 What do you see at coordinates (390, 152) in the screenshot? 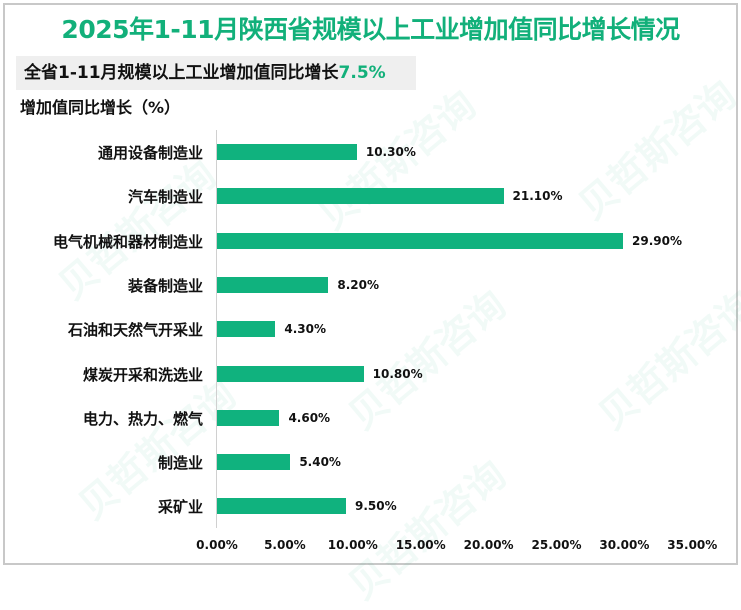
I see `data-label: 10.30%` at bounding box center [390, 152].